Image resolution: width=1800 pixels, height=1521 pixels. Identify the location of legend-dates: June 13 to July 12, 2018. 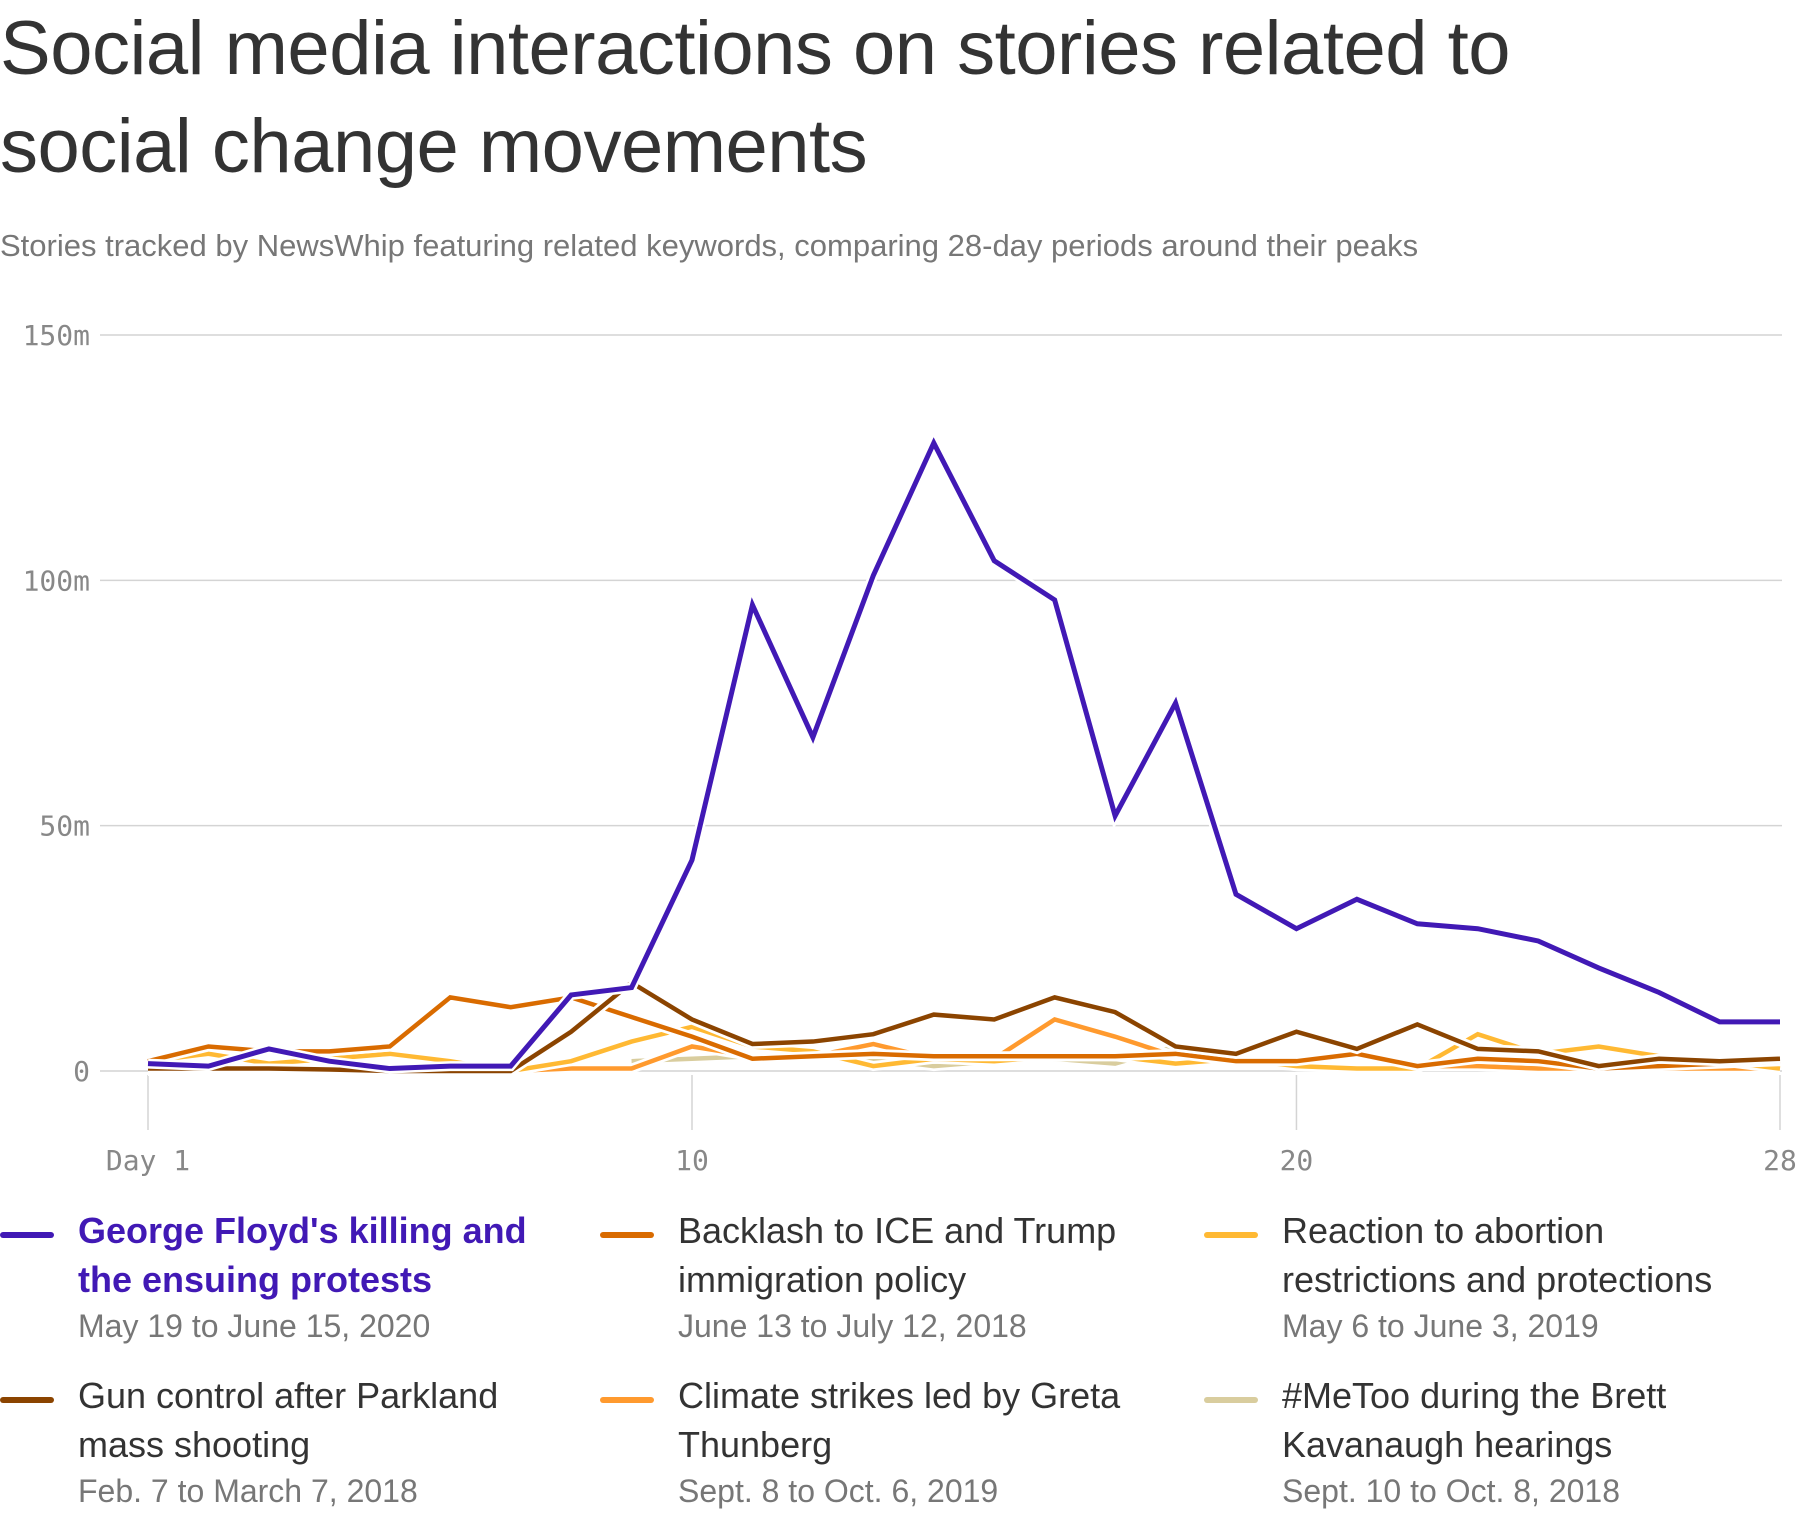
(852, 1326).